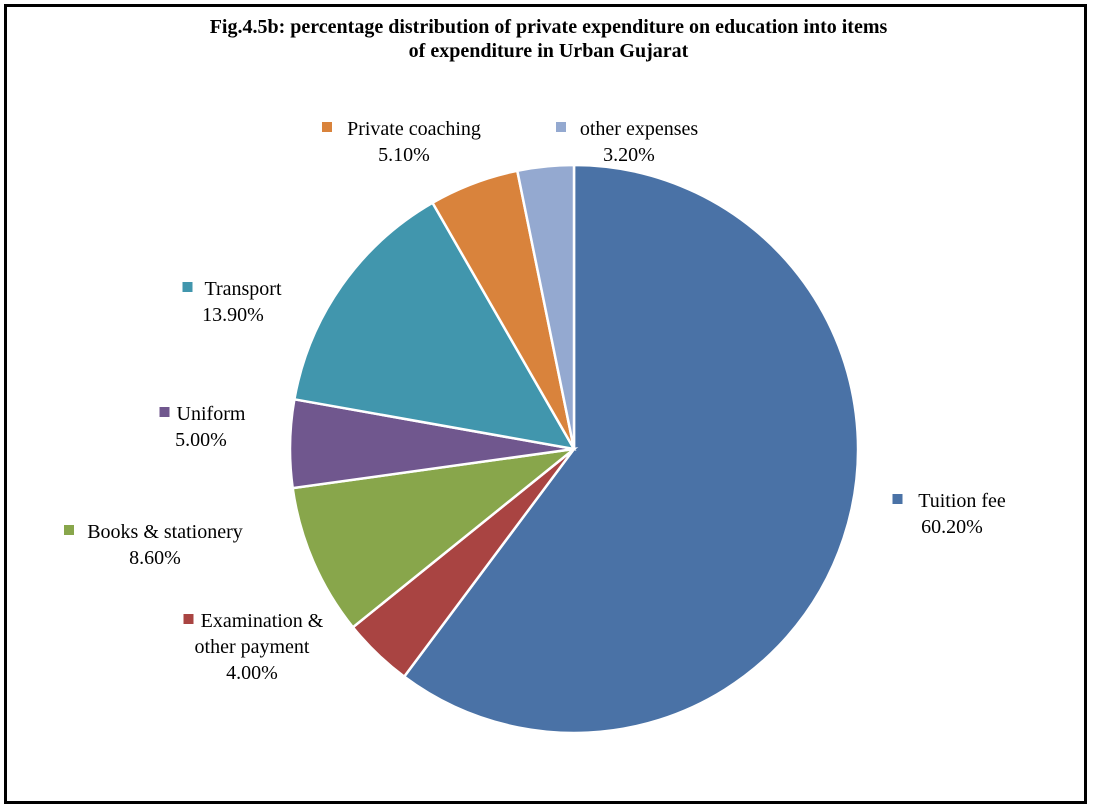 This screenshot has width=1095, height=804. I want to click on pie-slice-other-expenses, so click(545, 306).